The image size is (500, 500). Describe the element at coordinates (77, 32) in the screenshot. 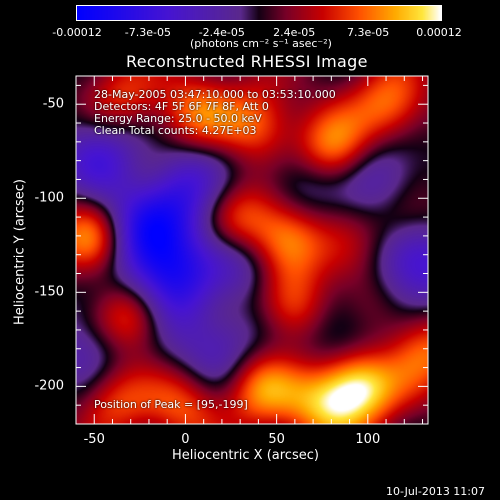

I see `colorbar-tick-label: -0.00012` at that location.